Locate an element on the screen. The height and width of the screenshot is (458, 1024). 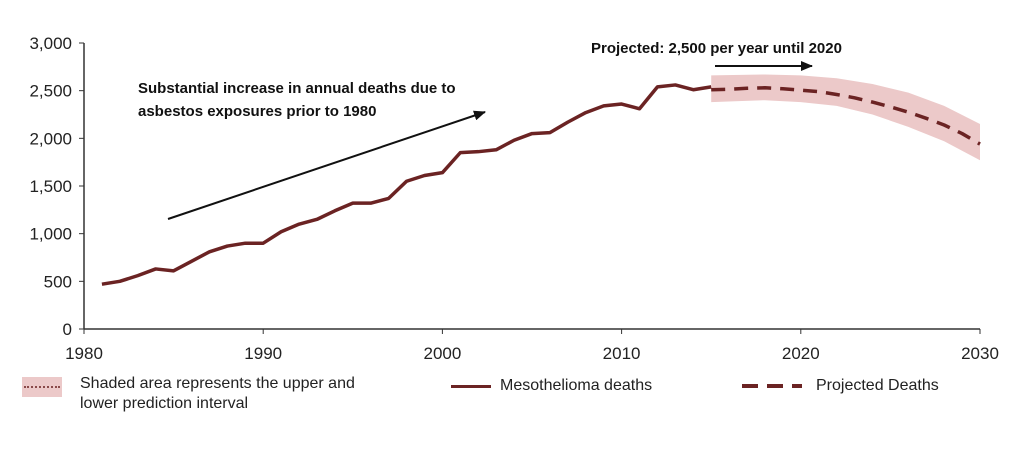
x-tick-label: 1980 is located at coordinates (84, 353).